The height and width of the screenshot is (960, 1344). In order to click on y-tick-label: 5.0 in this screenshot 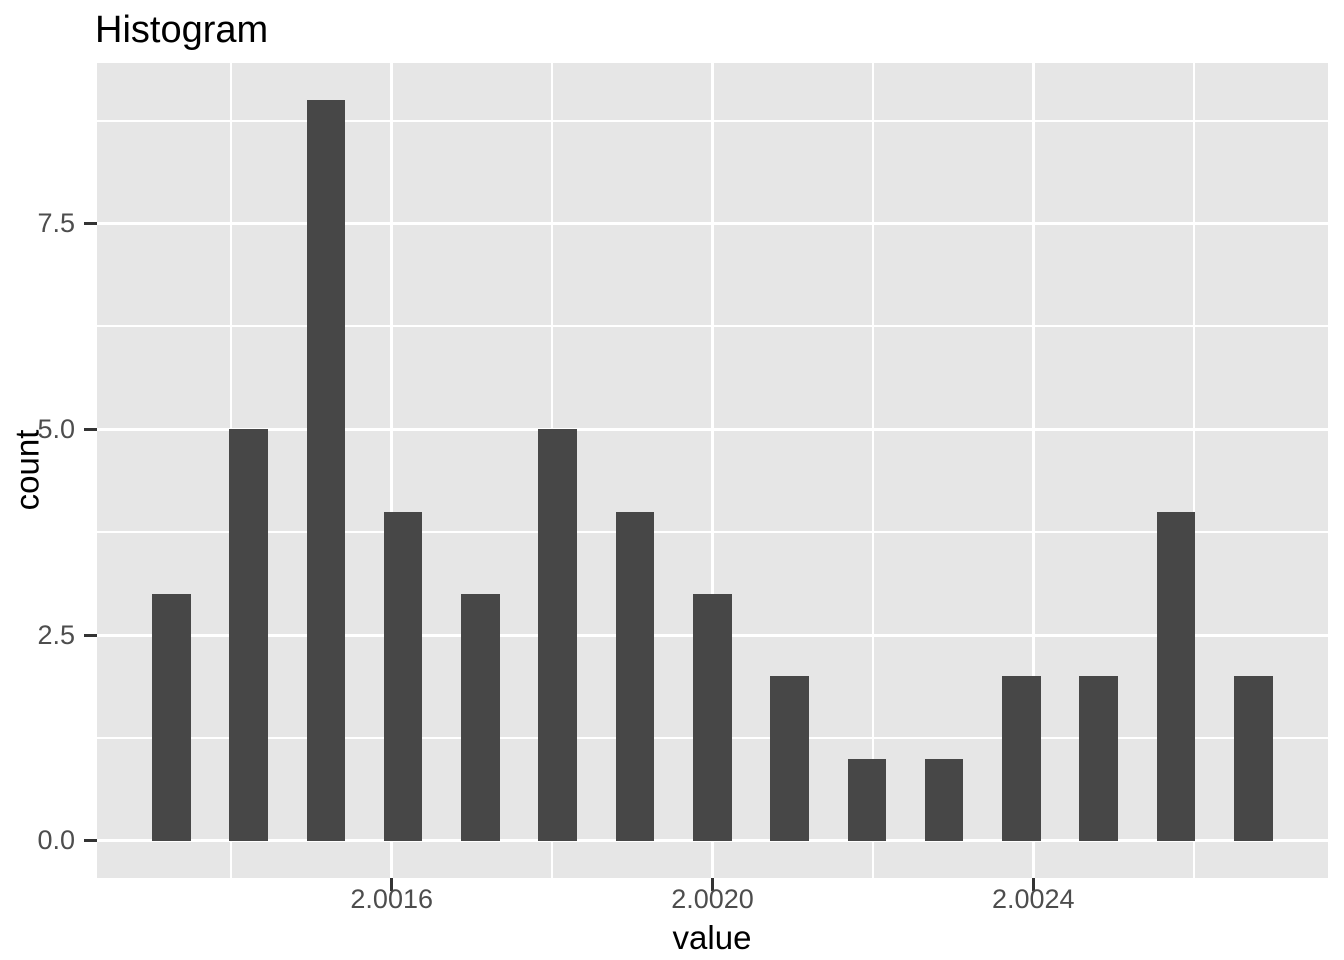, I will do `click(56, 428)`.